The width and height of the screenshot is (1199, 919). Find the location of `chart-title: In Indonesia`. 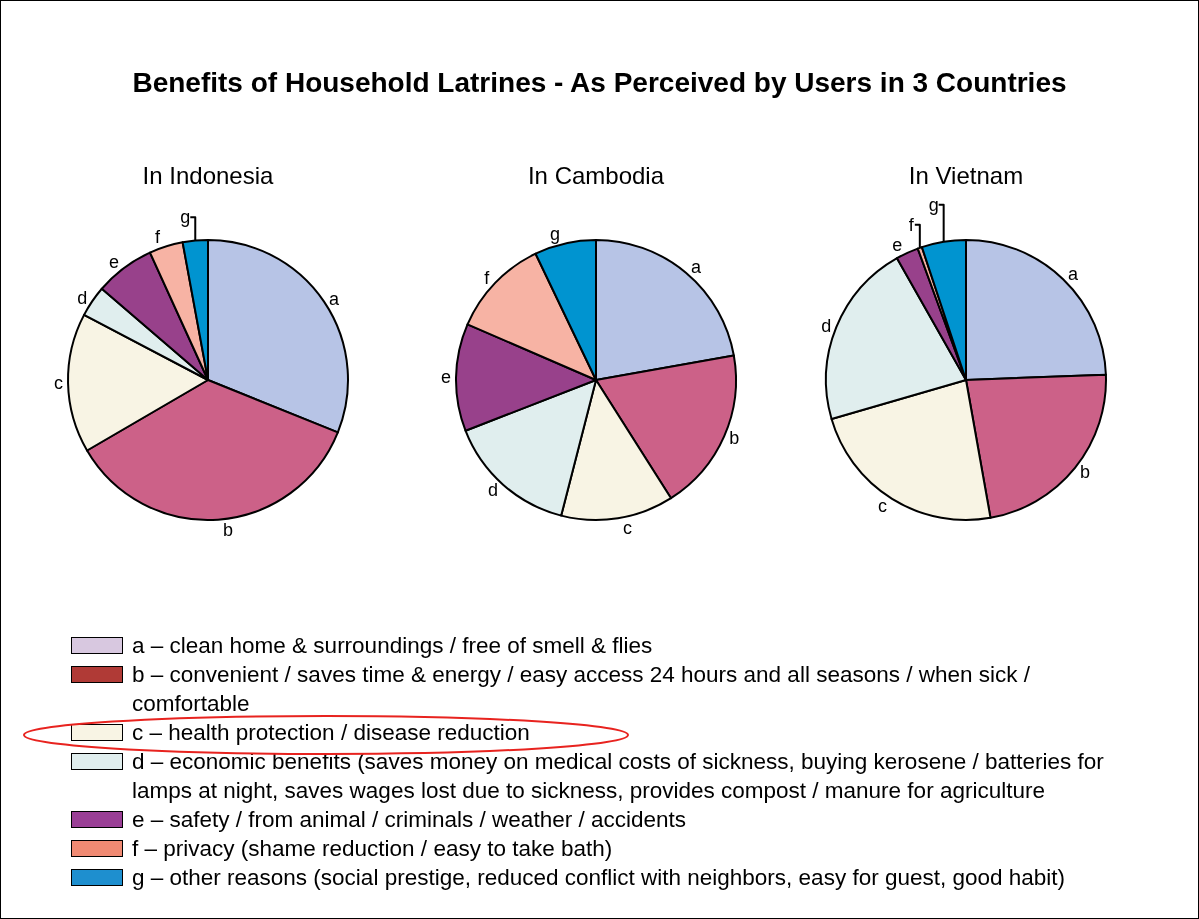

chart-title: In Indonesia is located at coordinates (208, 175).